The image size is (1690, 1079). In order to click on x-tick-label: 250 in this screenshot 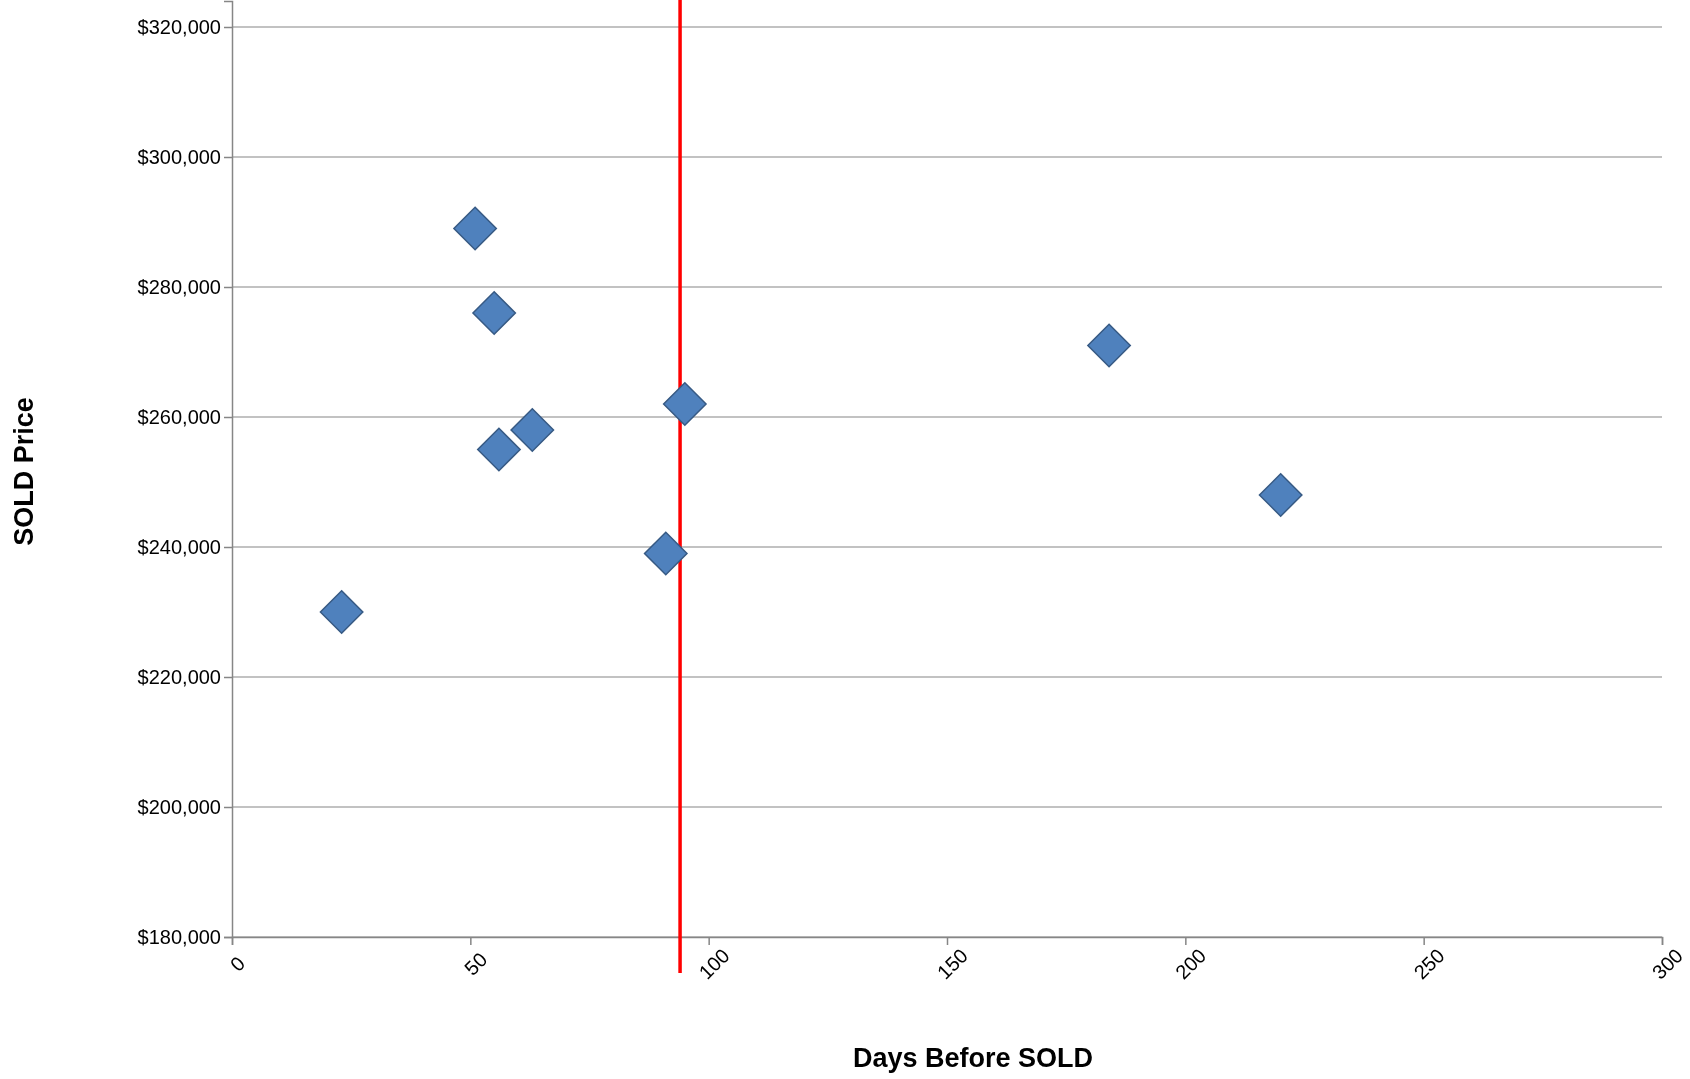, I will do `click(1429, 964)`.